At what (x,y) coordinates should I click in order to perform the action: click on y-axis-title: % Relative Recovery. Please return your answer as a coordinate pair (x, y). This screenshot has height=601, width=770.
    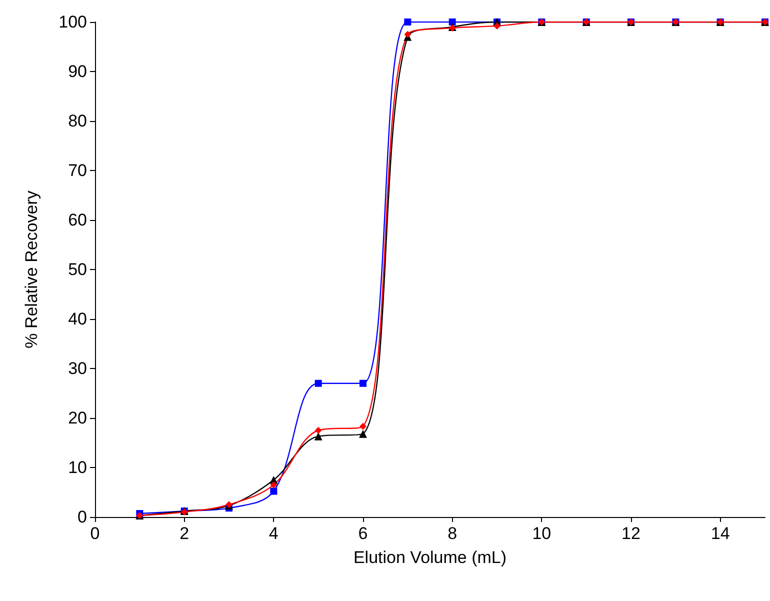
    Looking at the image, I should click on (31, 269).